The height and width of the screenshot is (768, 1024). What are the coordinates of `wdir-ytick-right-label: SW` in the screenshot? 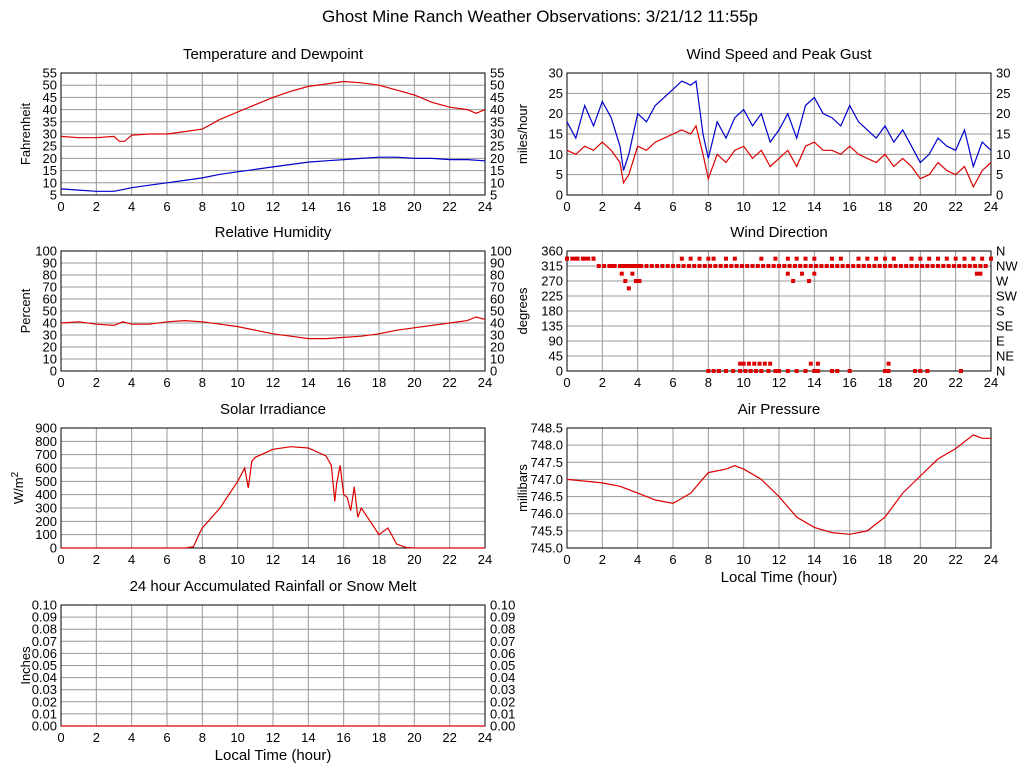 It's located at (1007, 296).